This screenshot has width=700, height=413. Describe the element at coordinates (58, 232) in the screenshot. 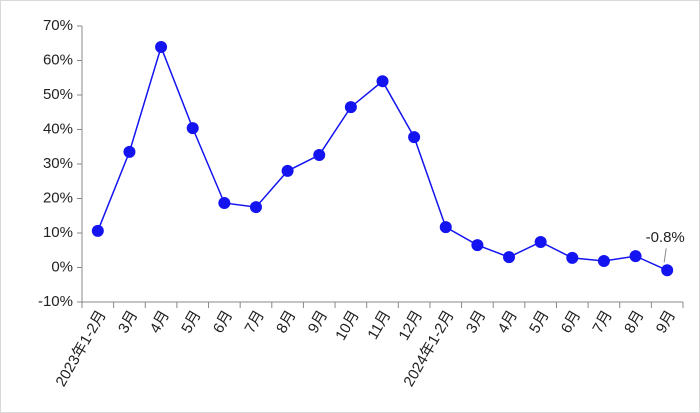

I see `y-tick-label: 10%` at that location.